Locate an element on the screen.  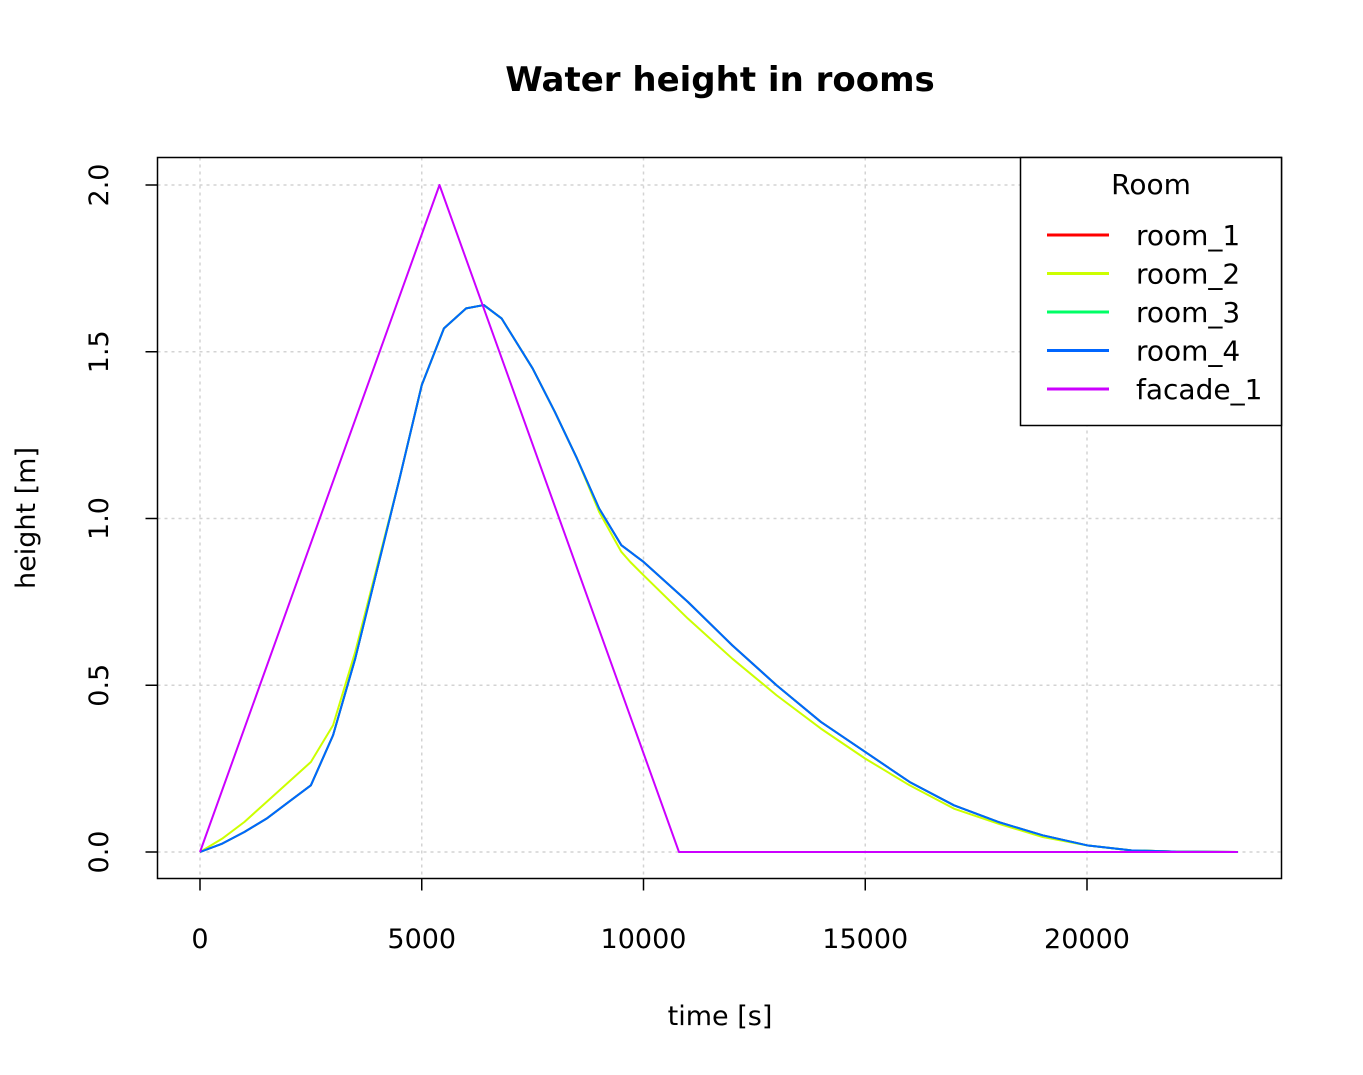
legend-box is located at coordinates (1151, 291).